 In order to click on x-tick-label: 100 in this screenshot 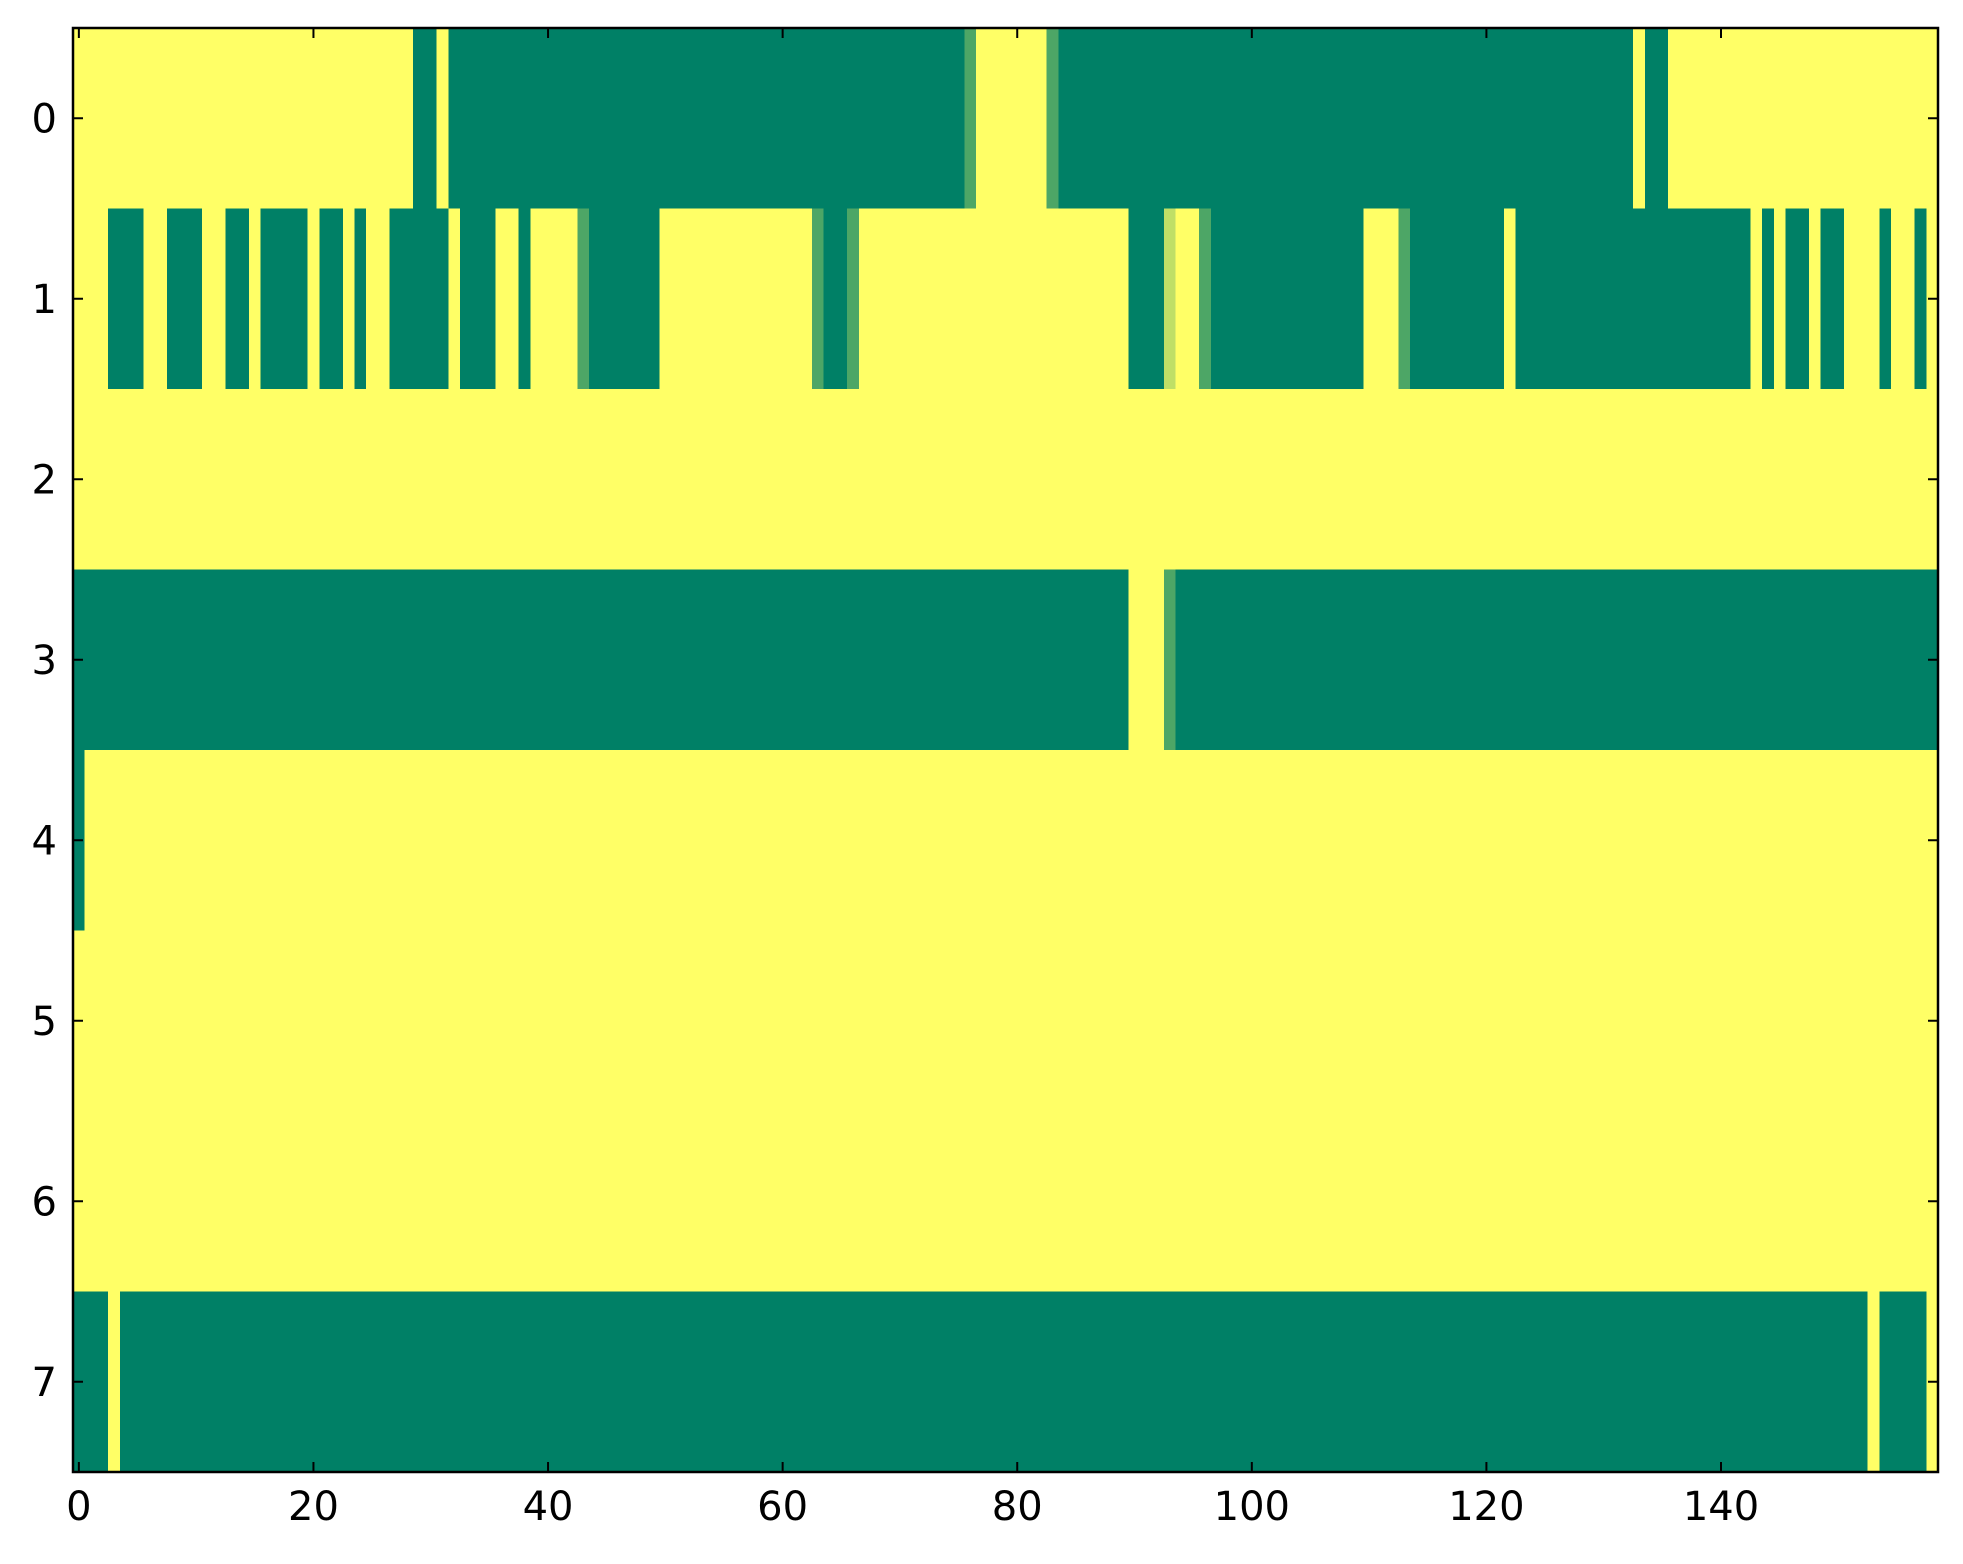, I will do `click(1252, 1507)`.